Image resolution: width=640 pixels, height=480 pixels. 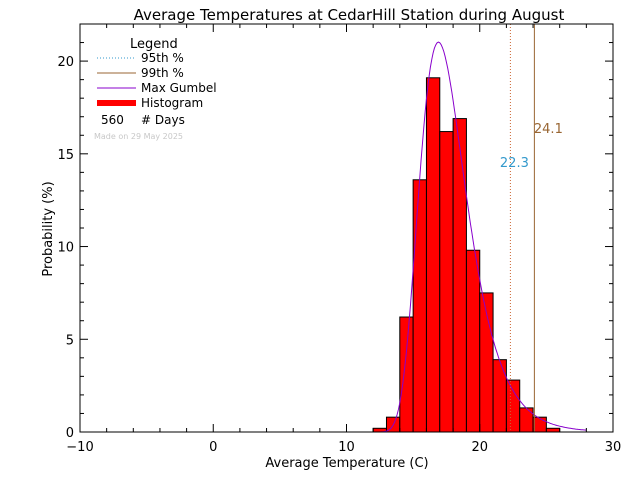 I want to click on x-tick-label: −10, so click(x=79, y=447).